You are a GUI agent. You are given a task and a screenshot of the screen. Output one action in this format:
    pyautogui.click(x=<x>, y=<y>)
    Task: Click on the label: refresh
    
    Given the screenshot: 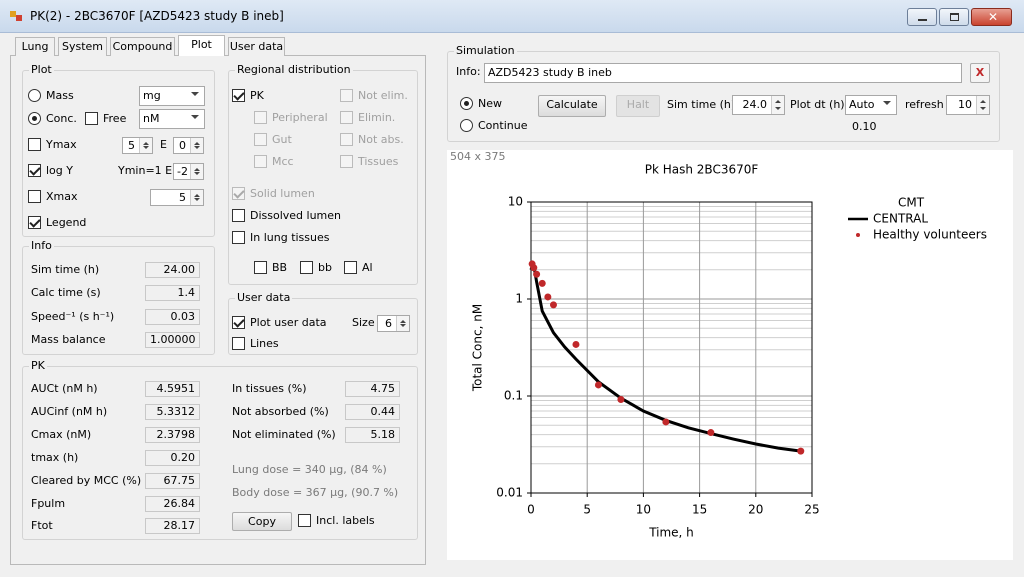 What is the action you would take?
    pyautogui.click(x=924, y=104)
    